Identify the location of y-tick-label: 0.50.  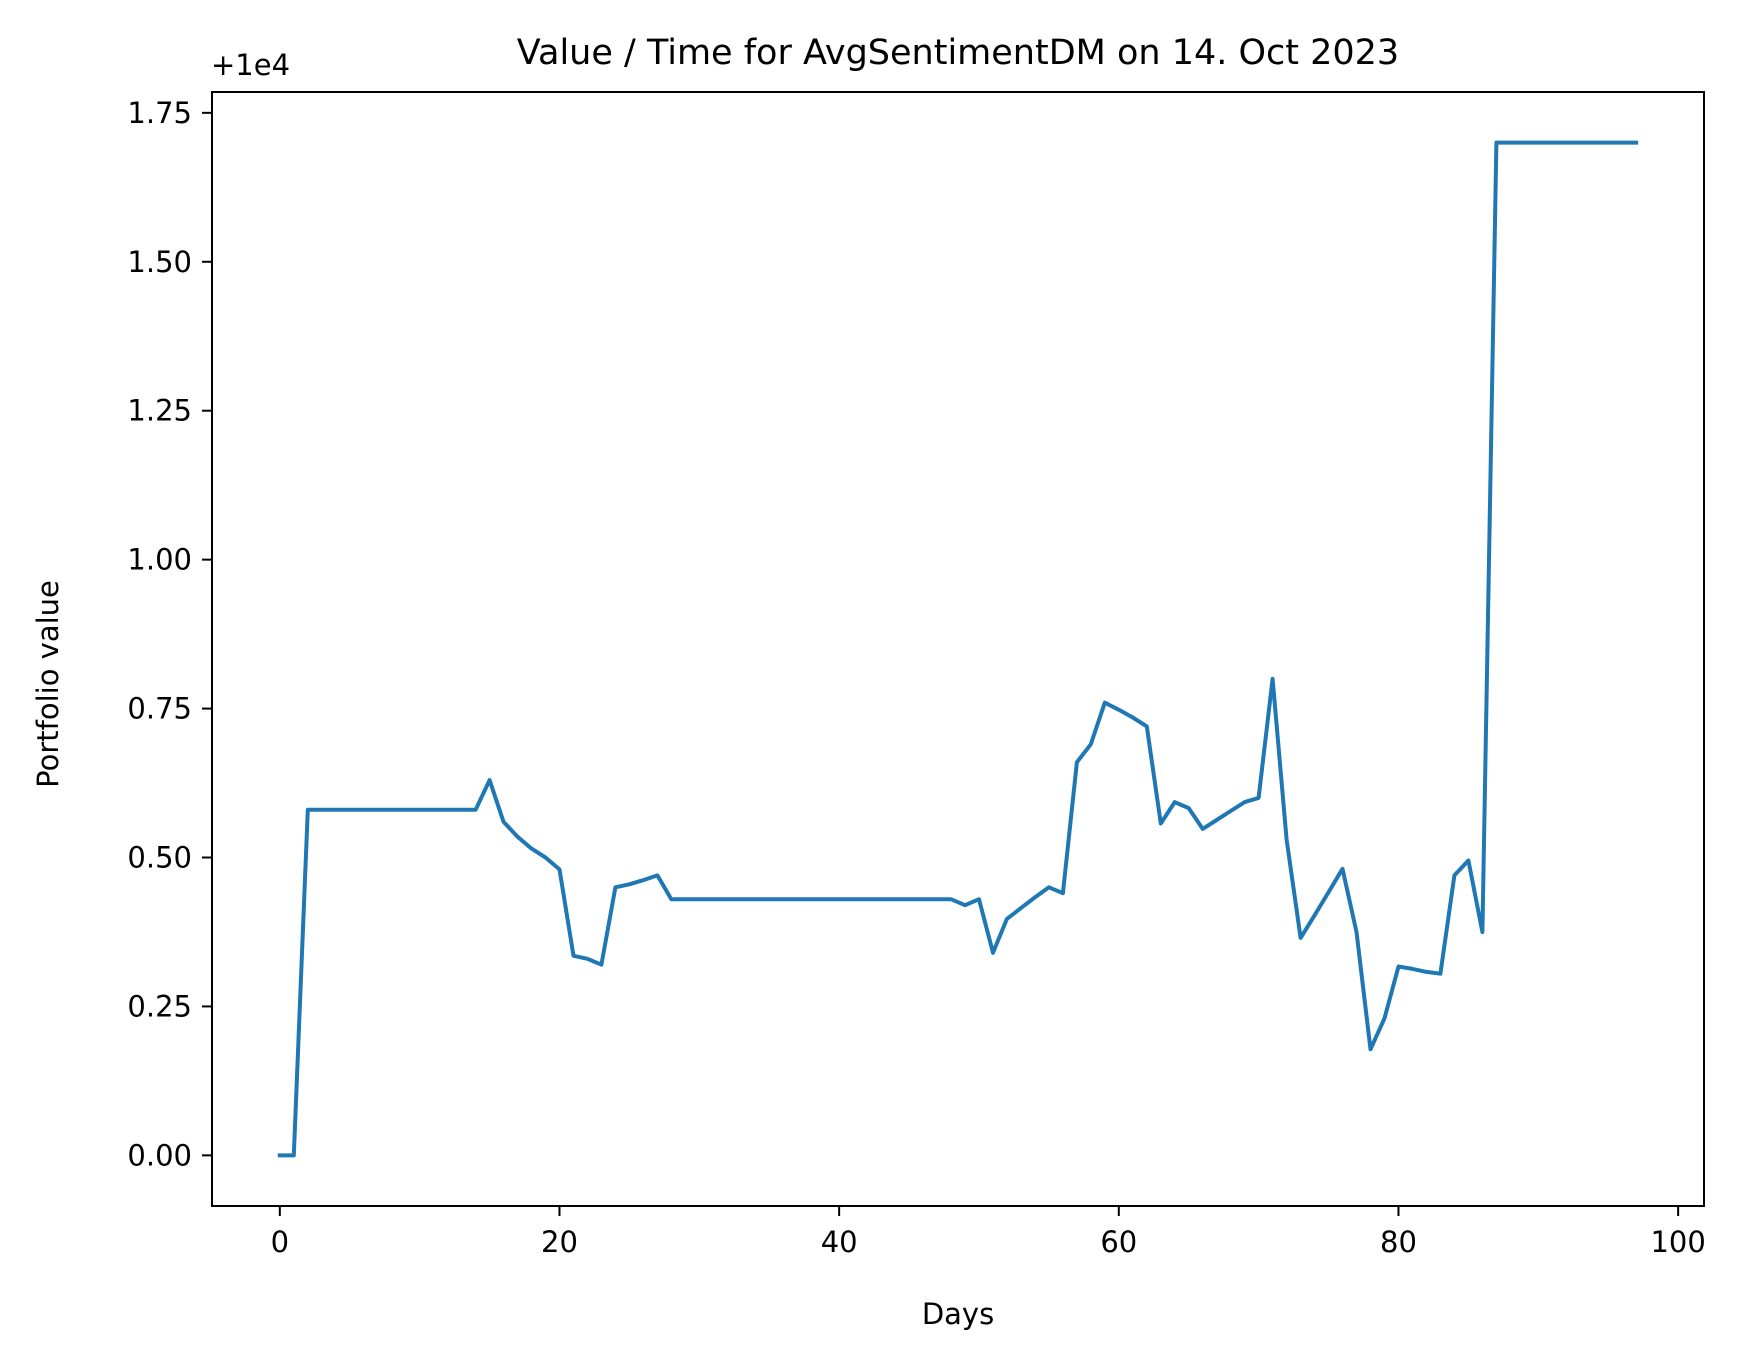
(159, 858).